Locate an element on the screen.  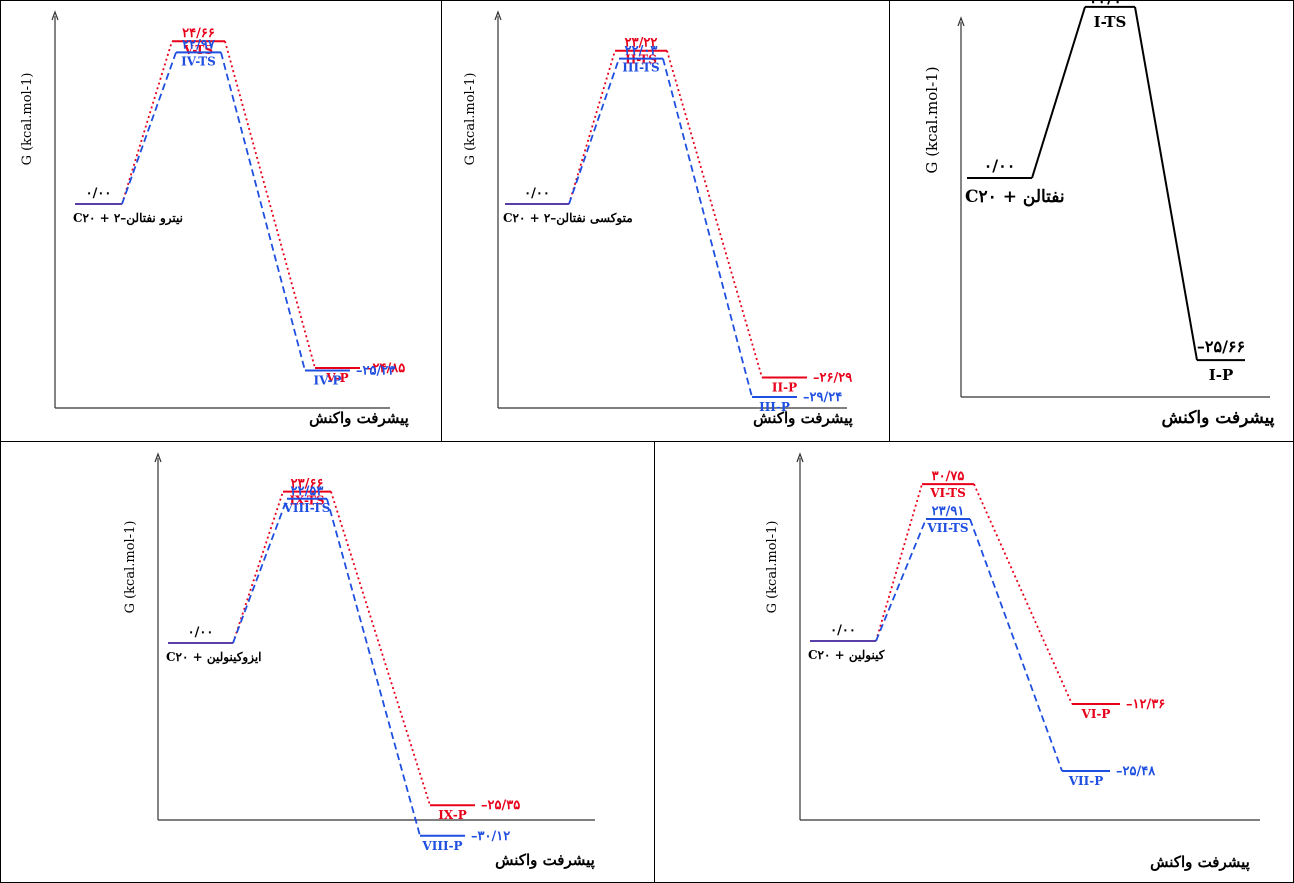
product-name-label: I-P is located at coordinates (1221, 375).